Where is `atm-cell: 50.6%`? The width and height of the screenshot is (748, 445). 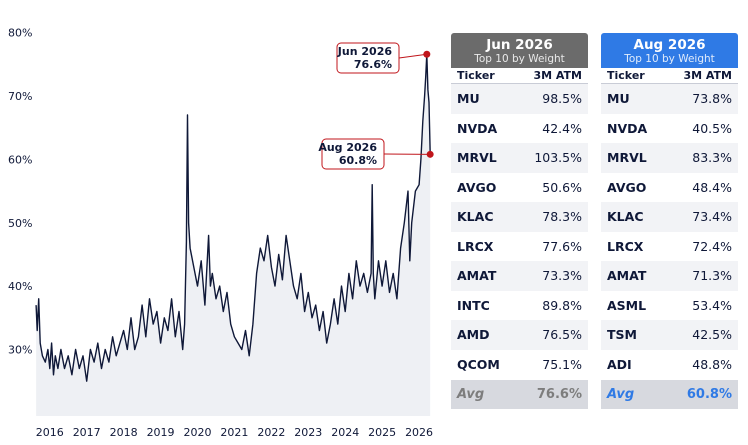 atm-cell: 50.6% is located at coordinates (562, 187).